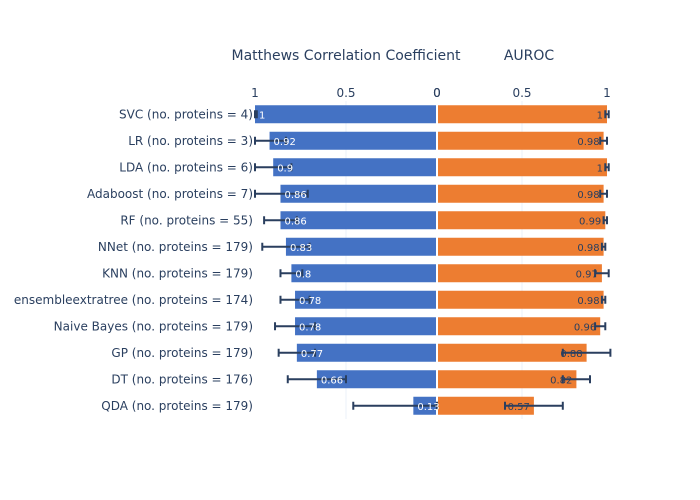 The width and height of the screenshot is (700, 500). What do you see at coordinates (303, 274) in the screenshot?
I see `mcc-data-label: 0.8` at bounding box center [303, 274].